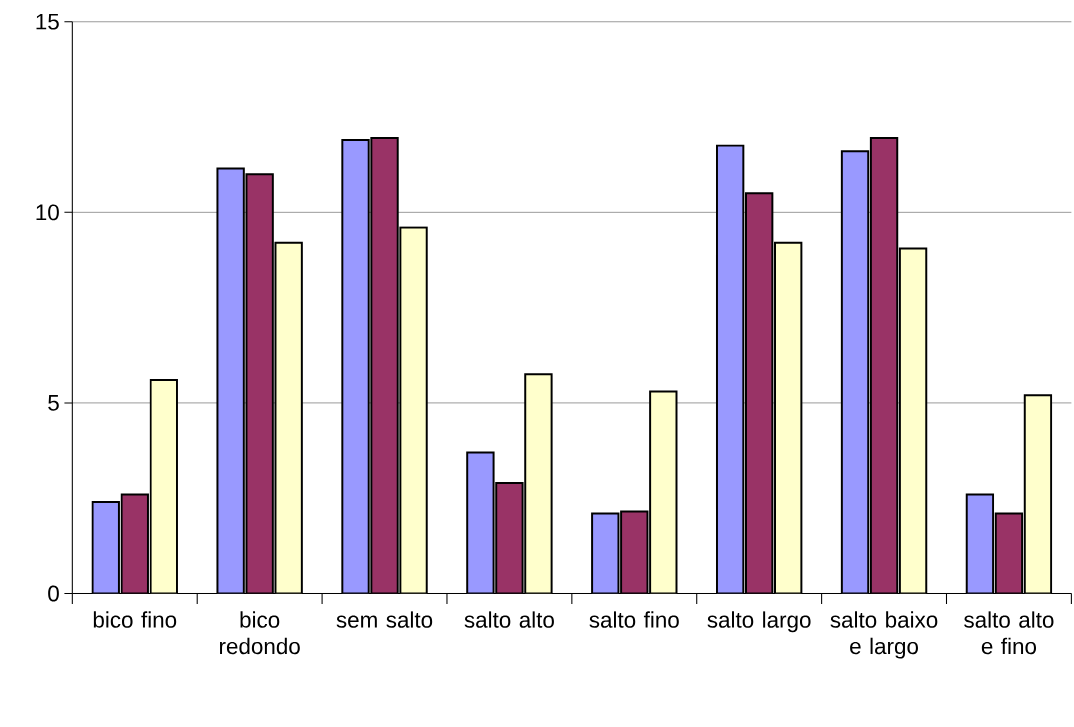 Image resolution: width=1074 pixels, height=727 pixels. What do you see at coordinates (1009, 633) in the screenshot?
I see `x-tick-label: salto alto e fino` at bounding box center [1009, 633].